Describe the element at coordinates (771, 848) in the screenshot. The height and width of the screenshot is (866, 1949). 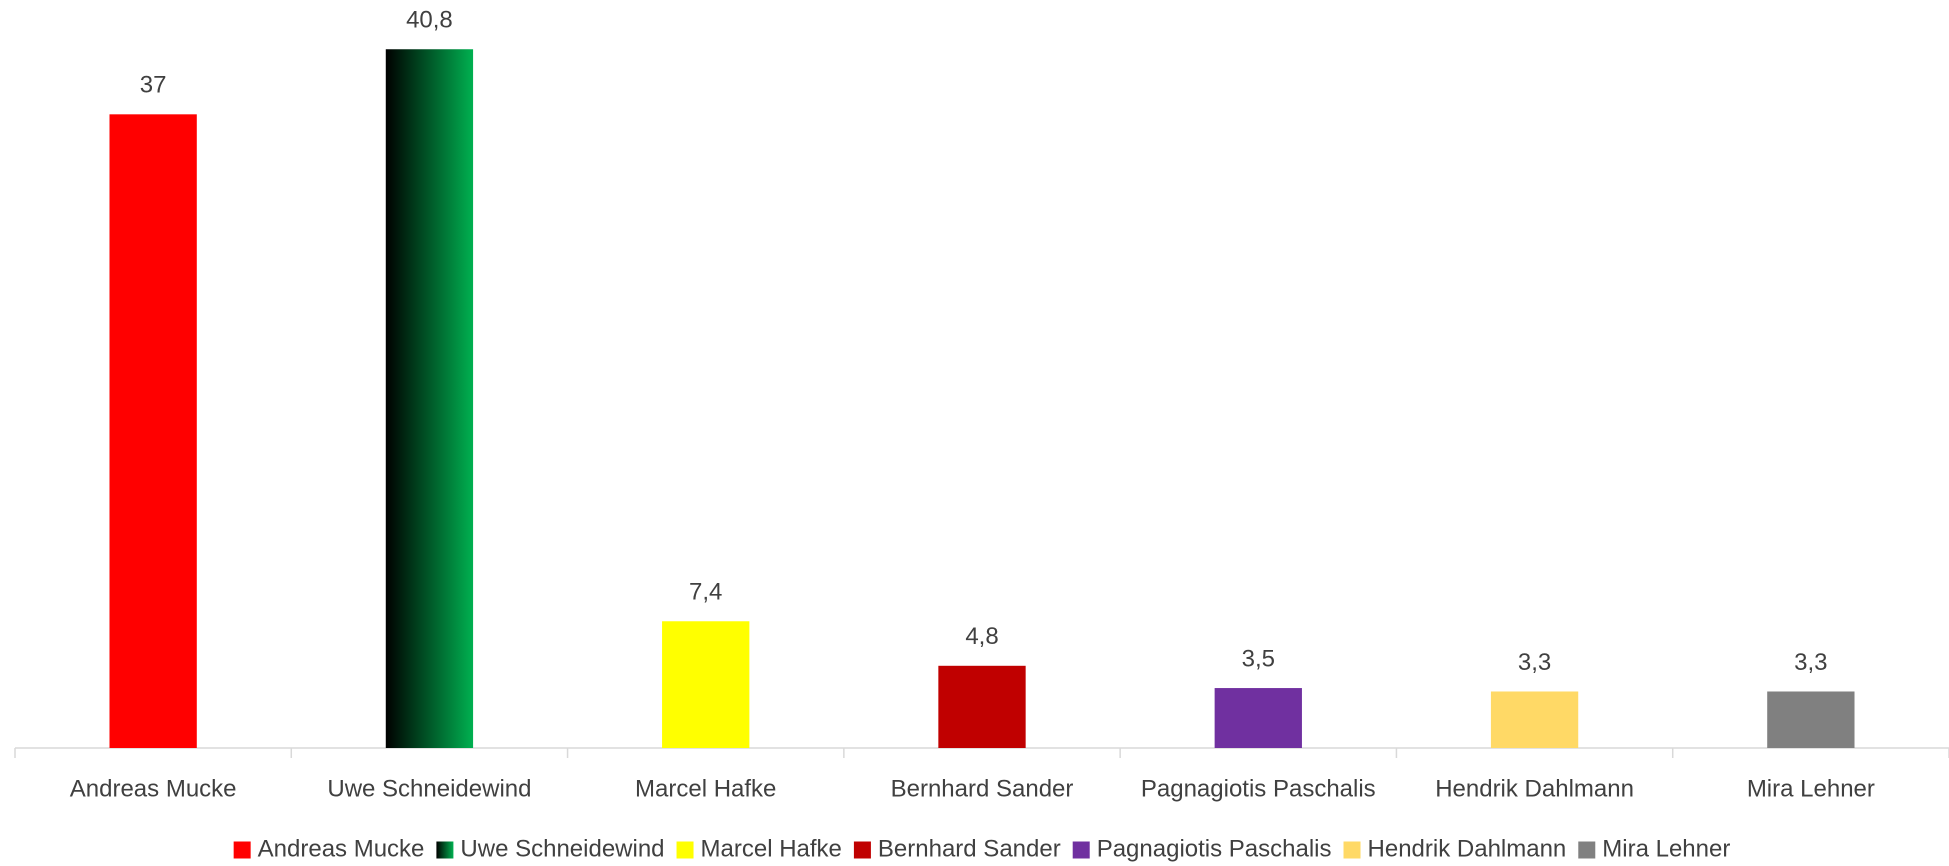
I see `legend-label: Marcel Hafke` at that location.